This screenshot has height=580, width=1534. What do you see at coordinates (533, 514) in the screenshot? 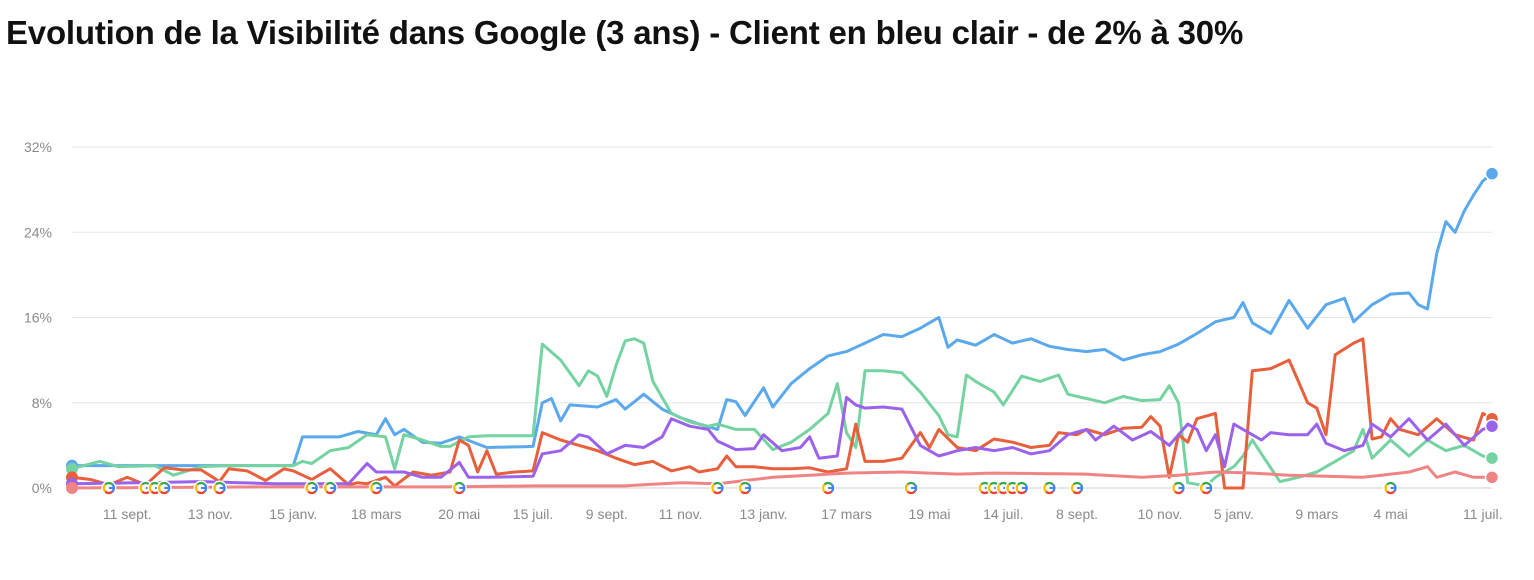
I see `x-tick-label: 15 juil.` at bounding box center [533, 514].